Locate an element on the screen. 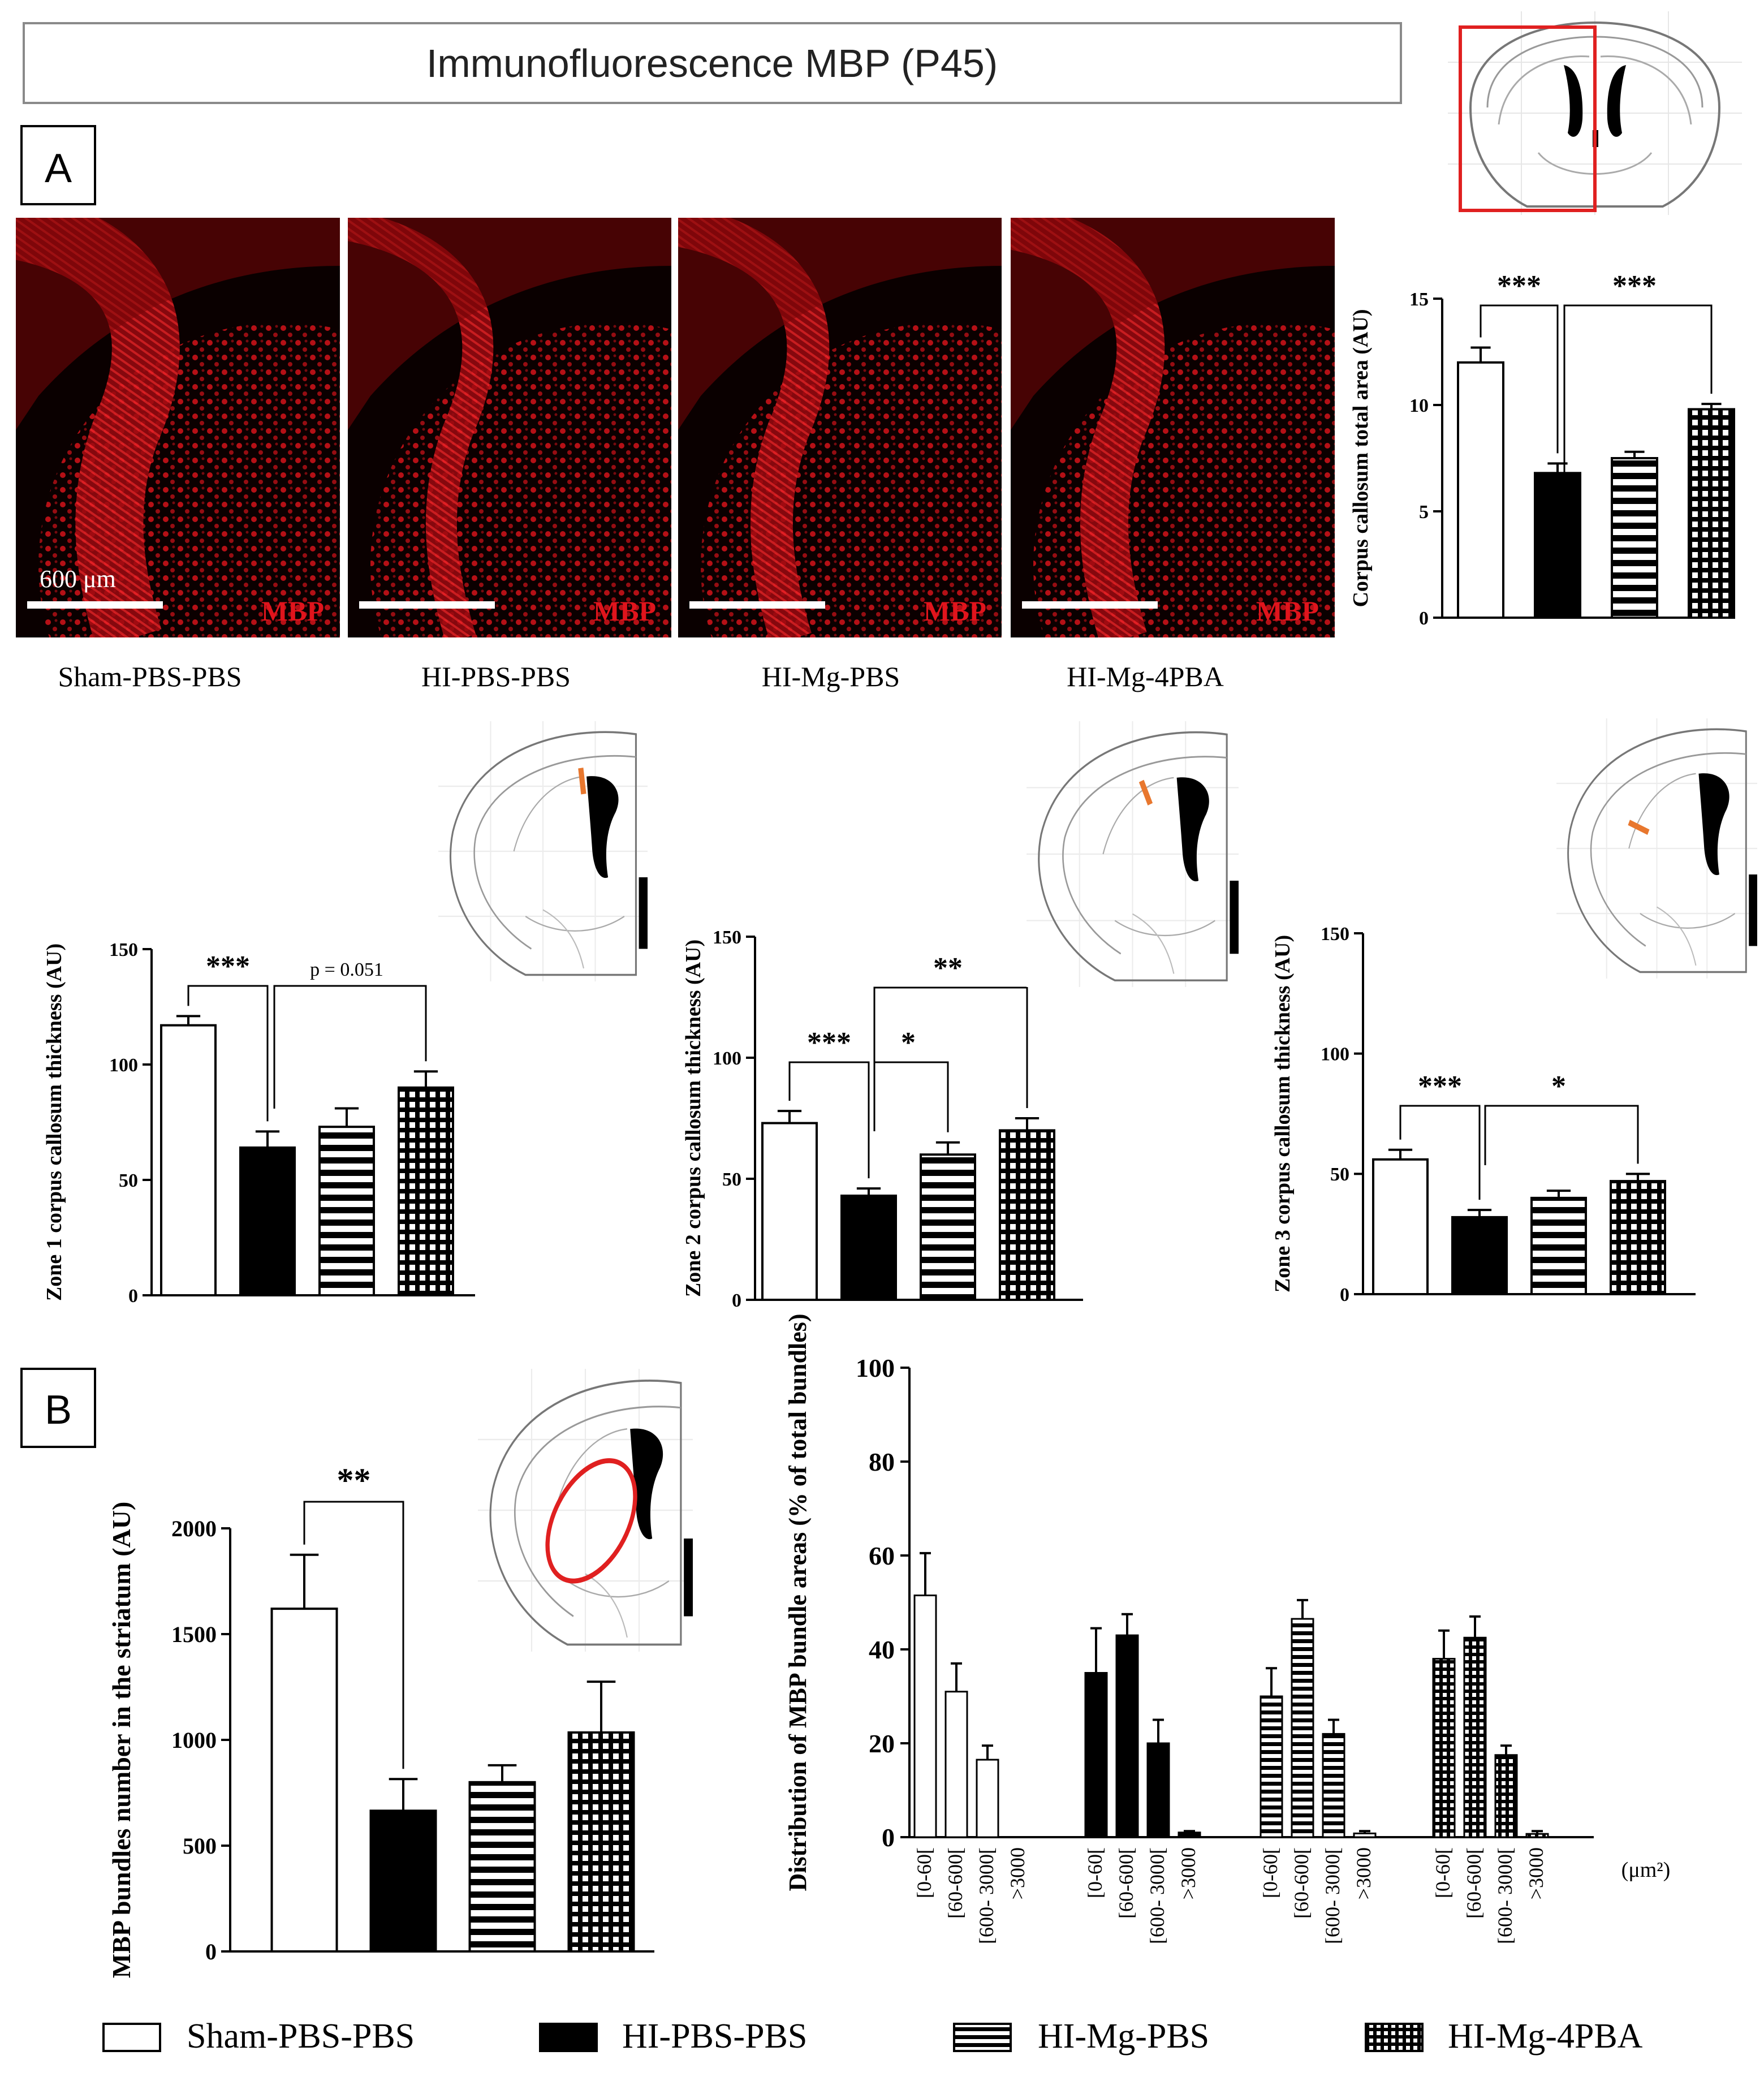  y-tick-label: 2000 is located at coordinates (194, 1528).